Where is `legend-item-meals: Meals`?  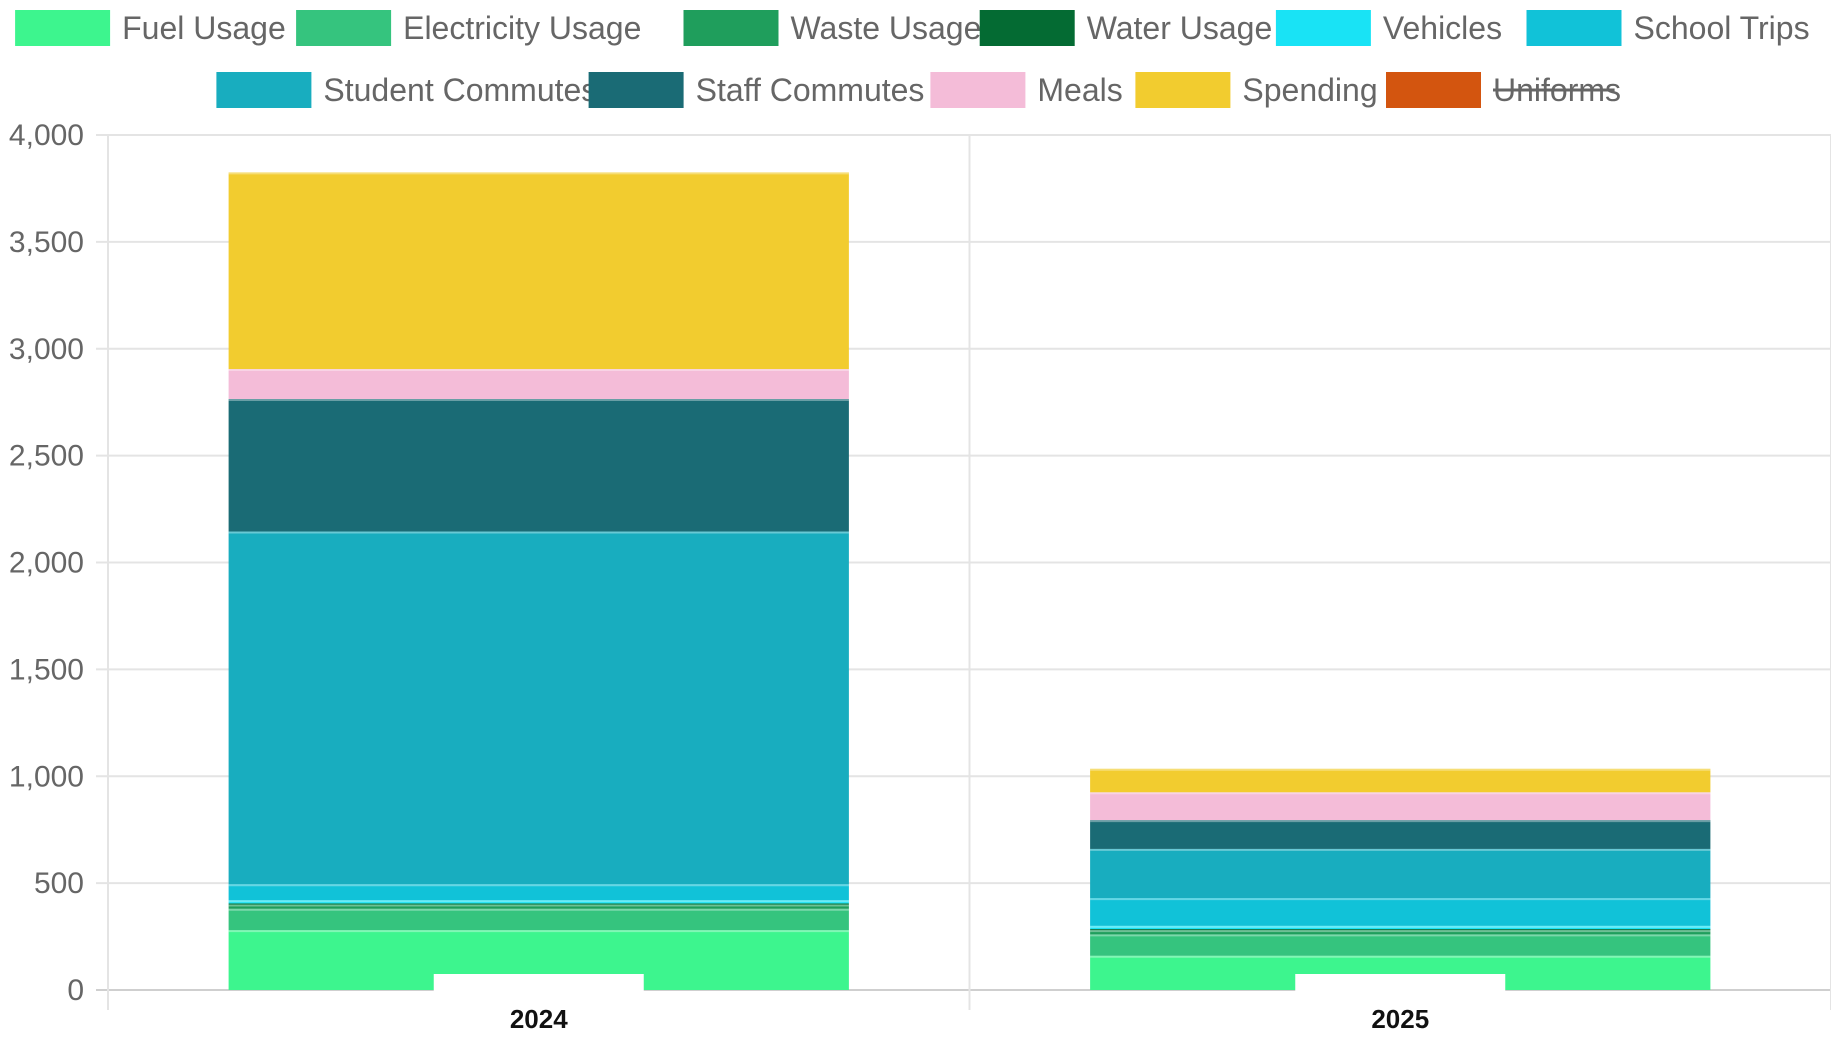
legend-item-meals: Meals is located at coordinates (1026, 90).